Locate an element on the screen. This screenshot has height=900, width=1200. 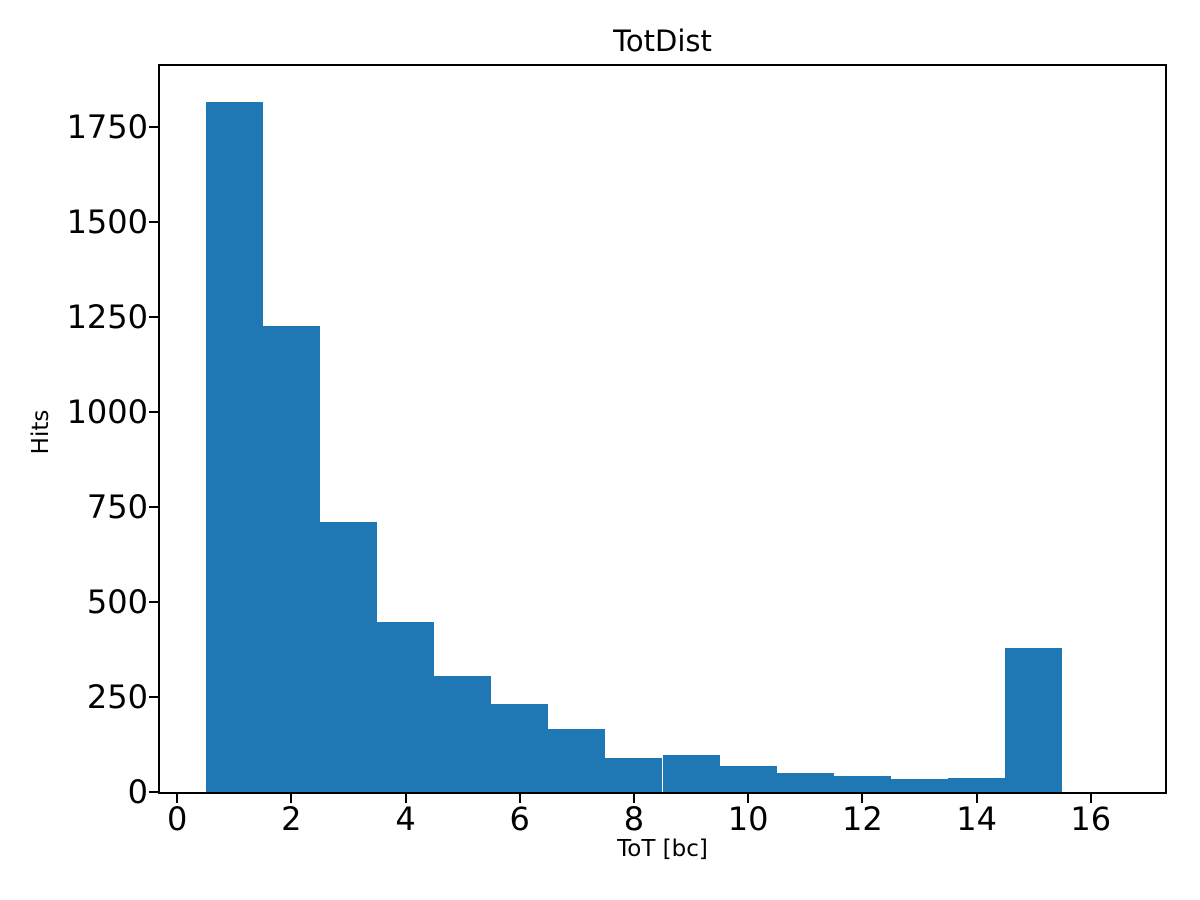
y-tick-label: 1250 is located at coordinates (107, 316).